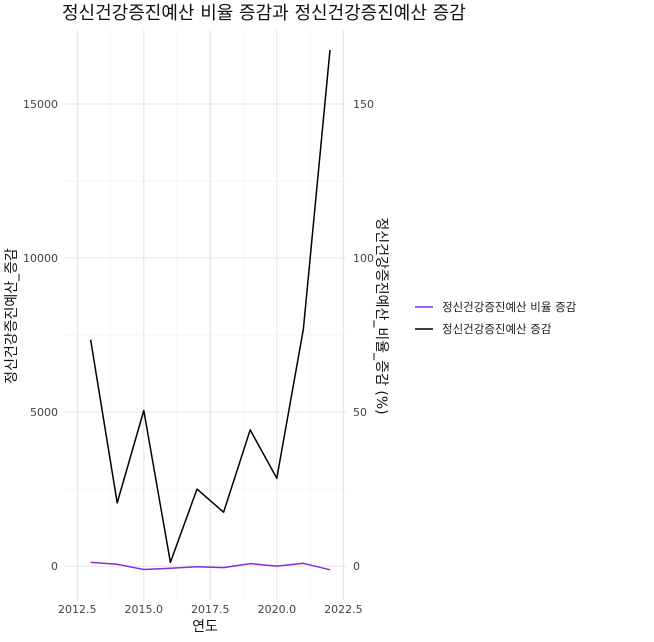 This screenshot has width=654, height=642. Describe the element at coordinates (363, 258) in the screenshot. I see `y2-tick-label: 100` at that location.